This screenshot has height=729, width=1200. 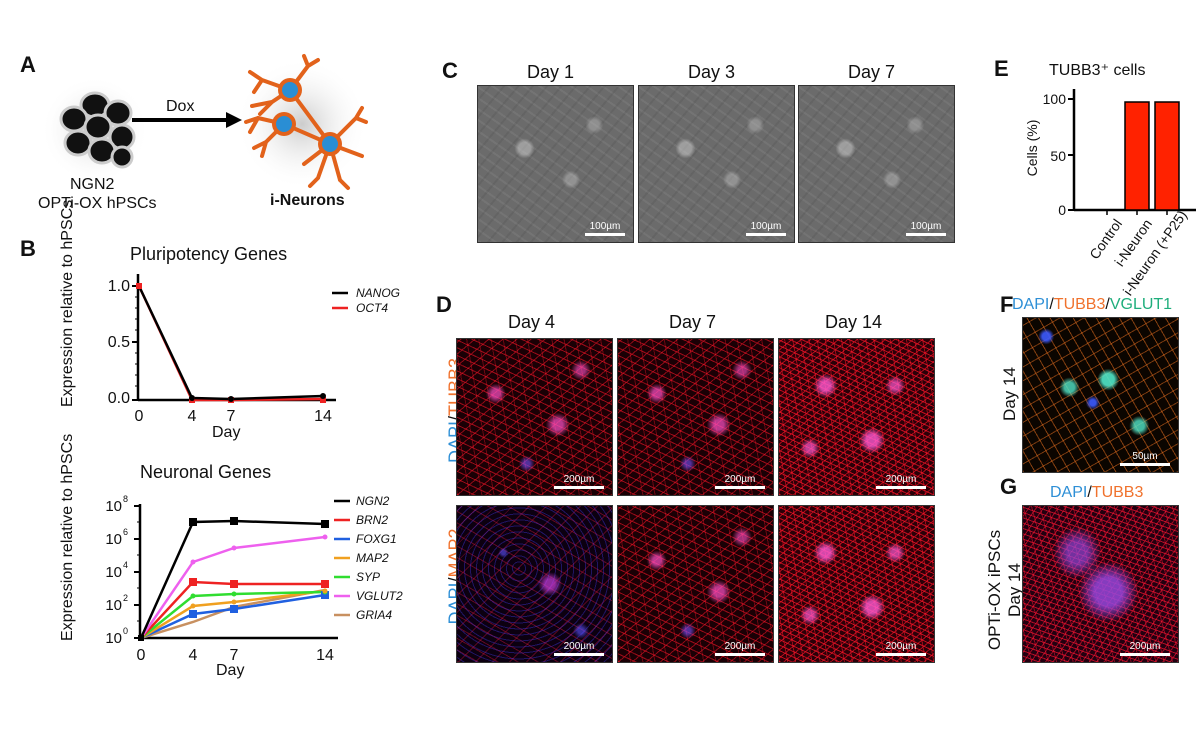 What do you see at coordinates (97, 203) in the screenshot?
I see `hpsc-label-line2: OPTi-OX hPSCs` at bounding box center [97, 203].